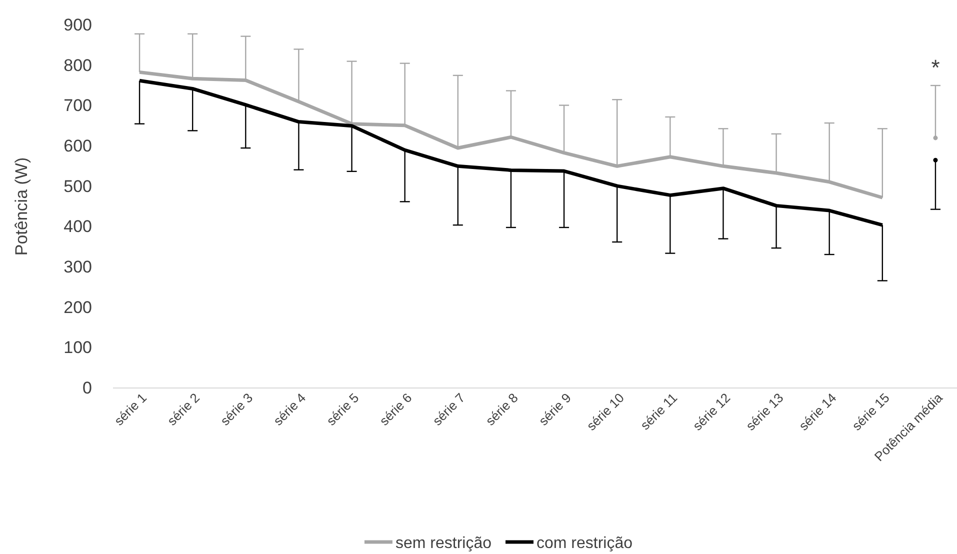 The height and width of the screenshot is (554, 957). Describe the element at coordinates (21, 206) in the screenshot. I see `y-axis-title: Potência (W)` at that location.